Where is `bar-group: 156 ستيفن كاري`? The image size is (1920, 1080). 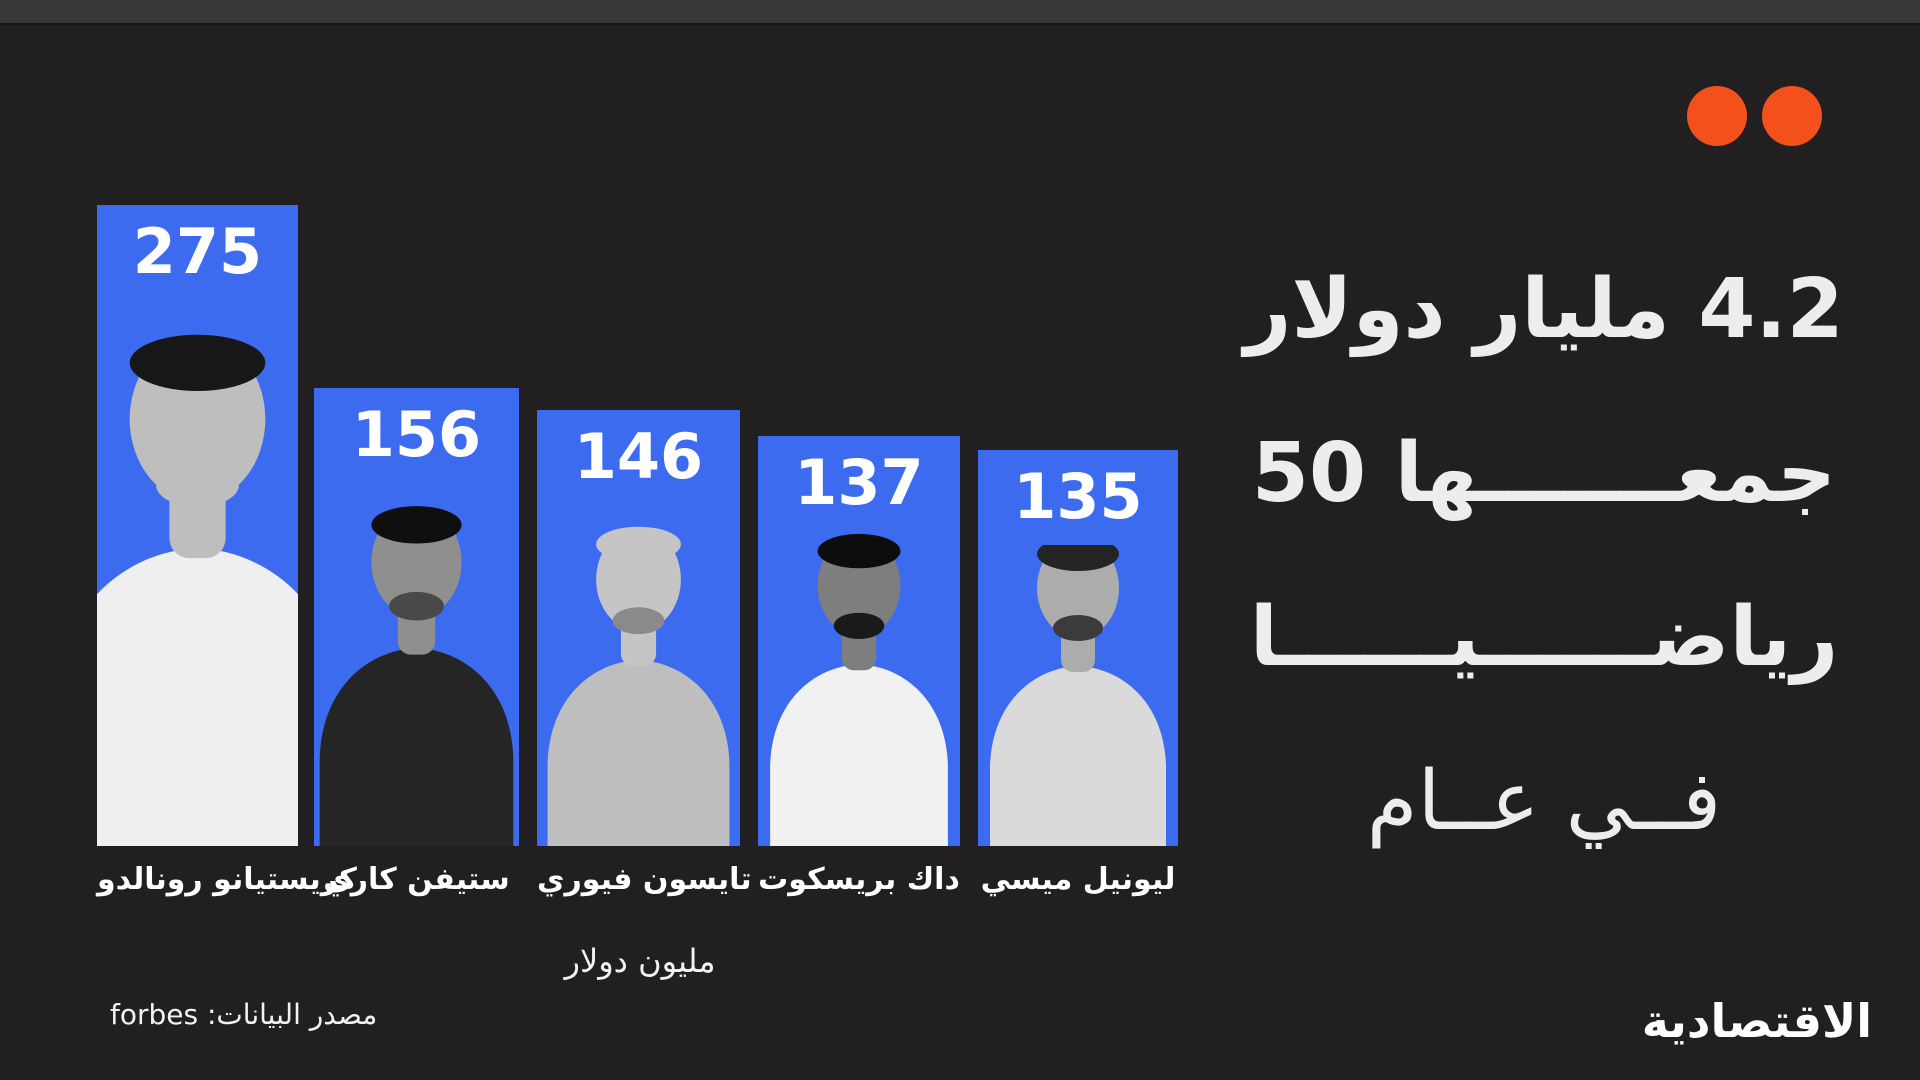 bar-group: 156 ستيفن كاري is located at coordinates (416, 642).